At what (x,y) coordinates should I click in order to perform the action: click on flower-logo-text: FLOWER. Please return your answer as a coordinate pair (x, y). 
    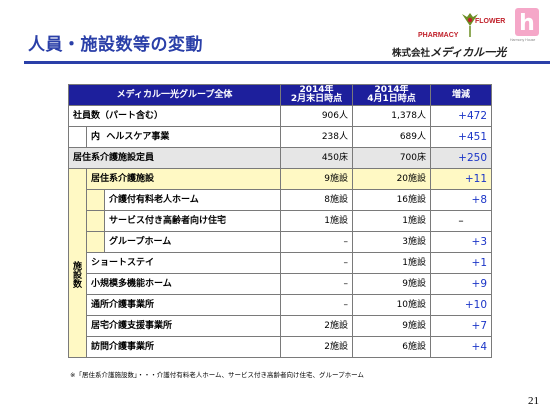
    Looking at the image, I should click on (490, 21).